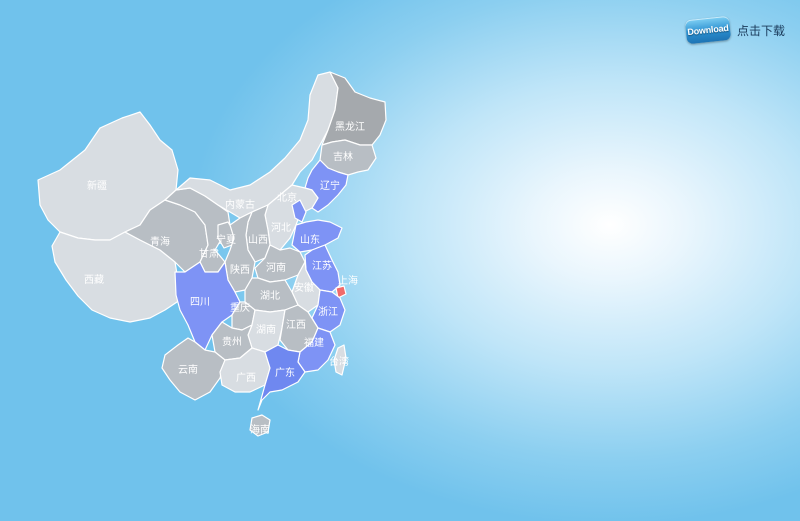 This screenshot has width=800, height=521. What do you see at coordinates (350, 126) in the screenshot?
I see `label-heilongjiang: 黑龙江` at bounding box center [350, 126].